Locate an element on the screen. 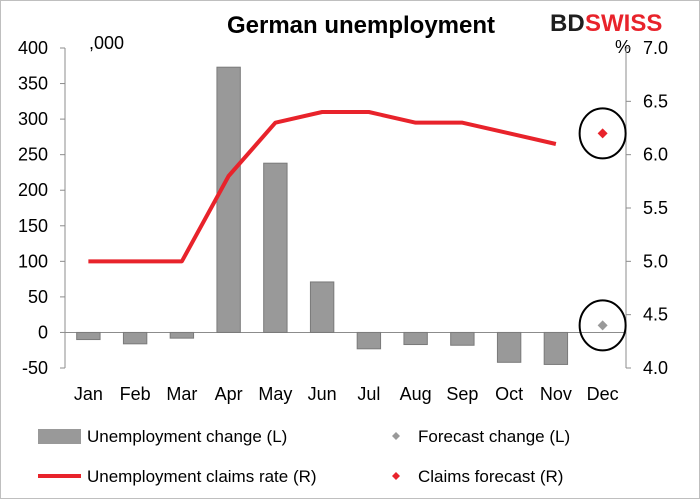  right-tick-label: 6.5 is located at coordinates (655, 101).